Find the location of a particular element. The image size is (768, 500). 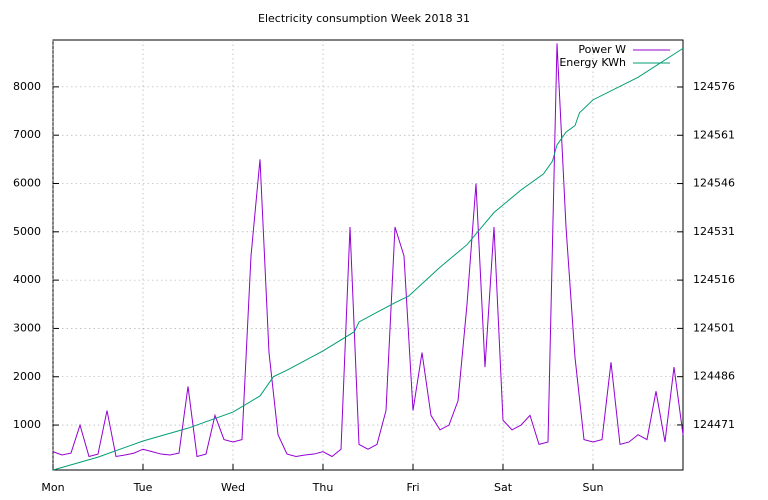

y-tick-label: 3000 is located at coordinates (27, 327).